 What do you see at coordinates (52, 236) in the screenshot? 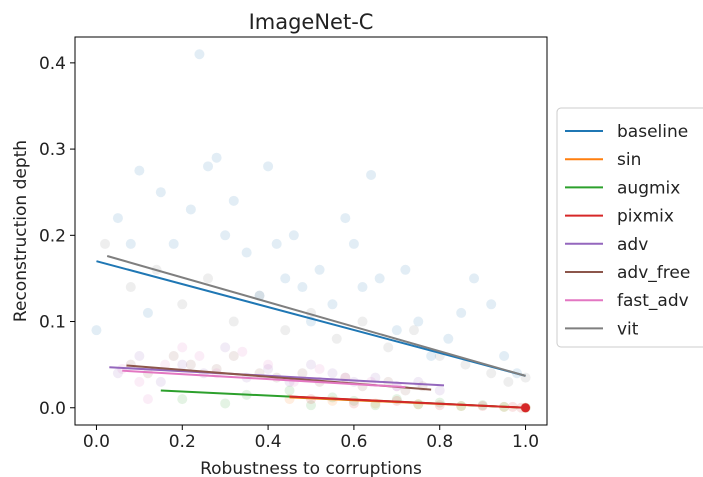
I see `y-tick-label: 0.2` at bounding box center [52, 236].